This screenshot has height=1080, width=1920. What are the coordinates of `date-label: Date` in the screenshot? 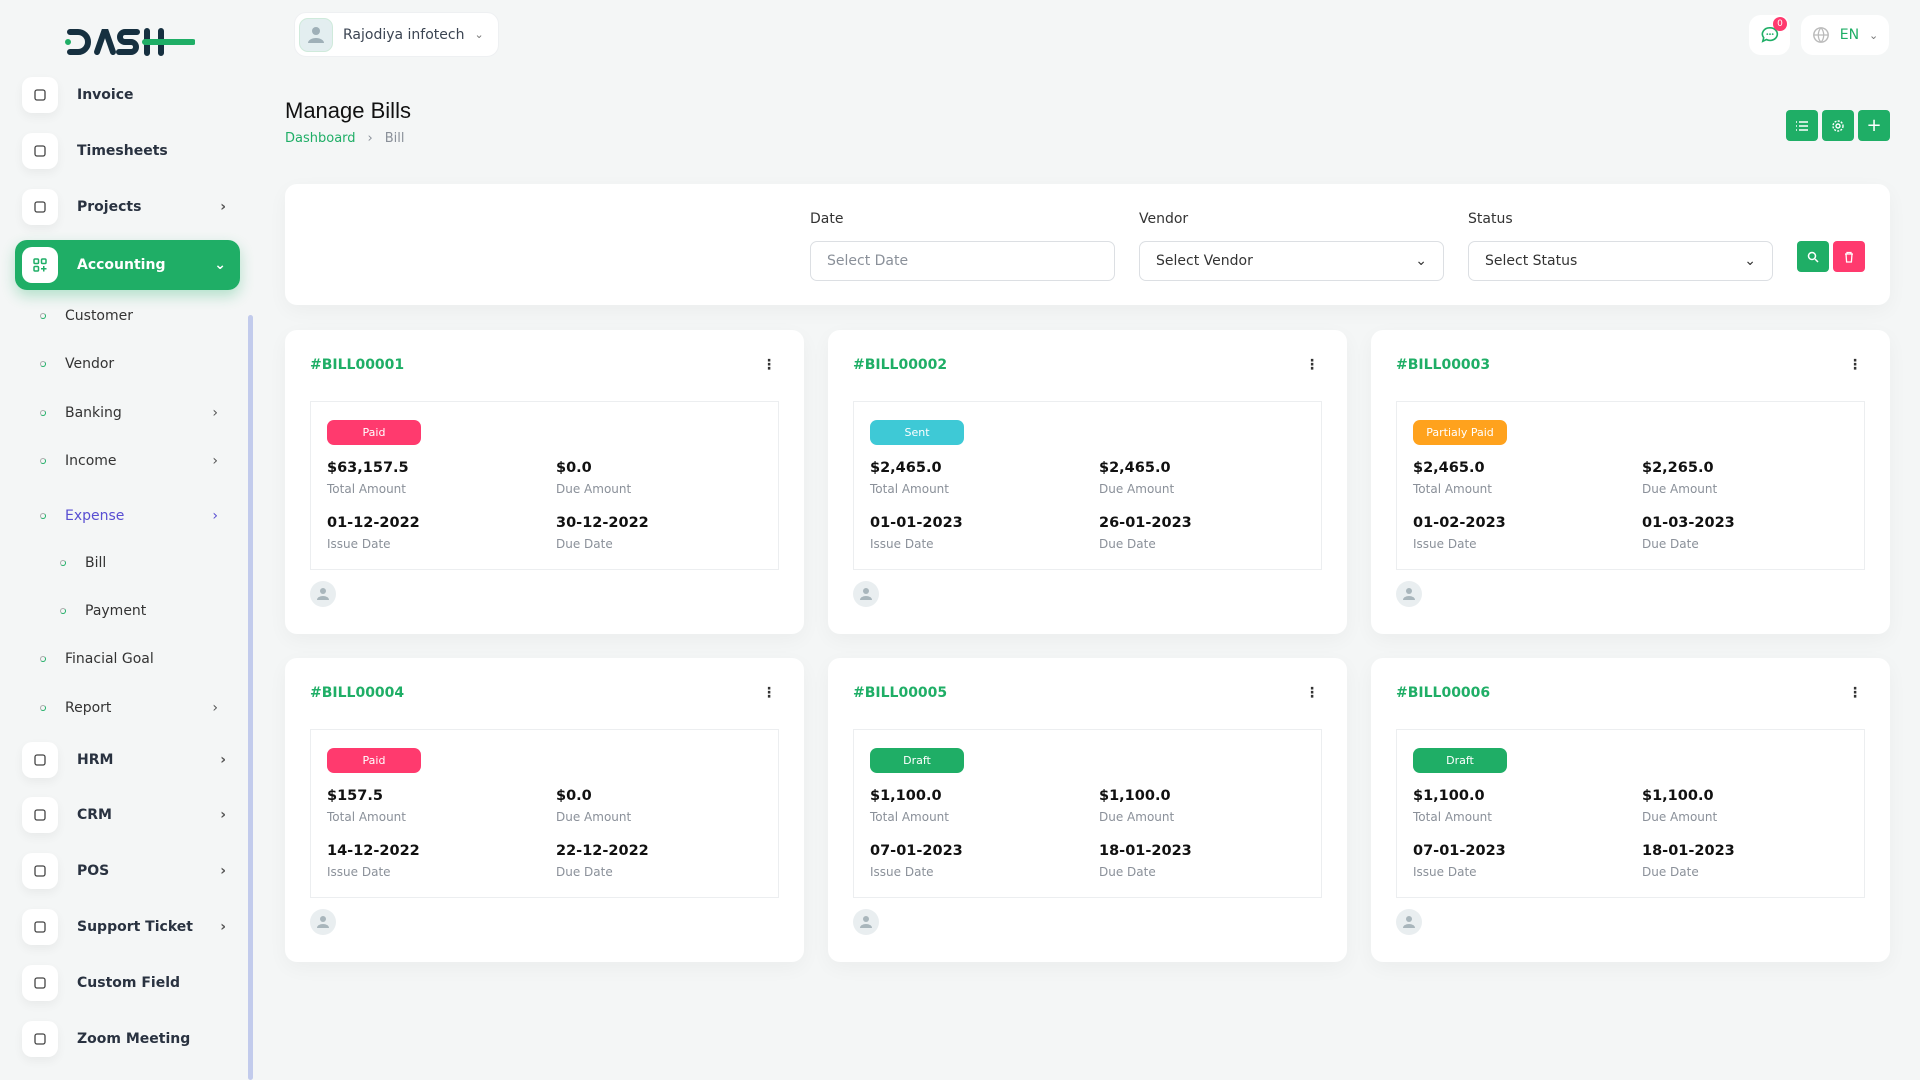 It's located at (827, 219).